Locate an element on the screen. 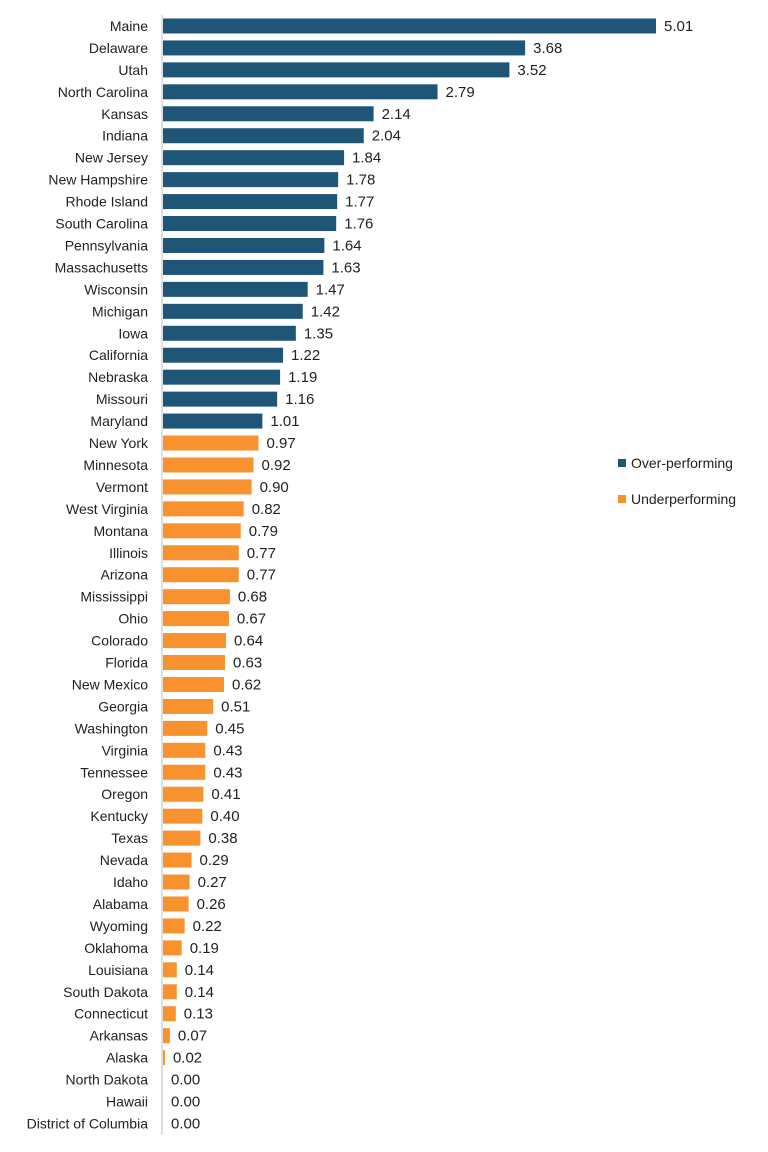  value-label: 0.64 is located at coordinates (248, 641).